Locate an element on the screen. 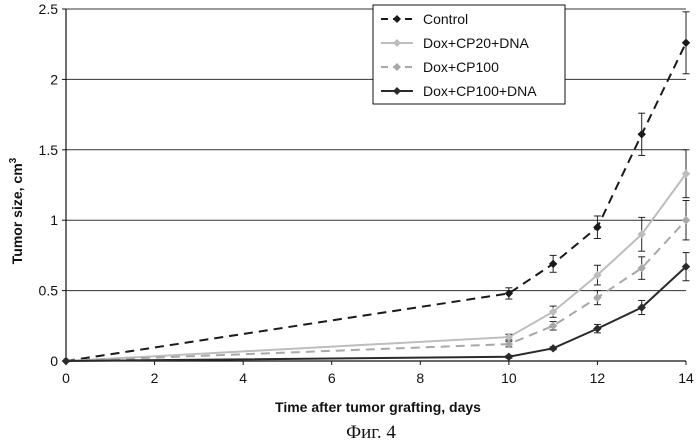 The width and height of the screenshot is (699, 443). legend-entry: Dox+CP20+DNA is located at coordinates (455, 43).